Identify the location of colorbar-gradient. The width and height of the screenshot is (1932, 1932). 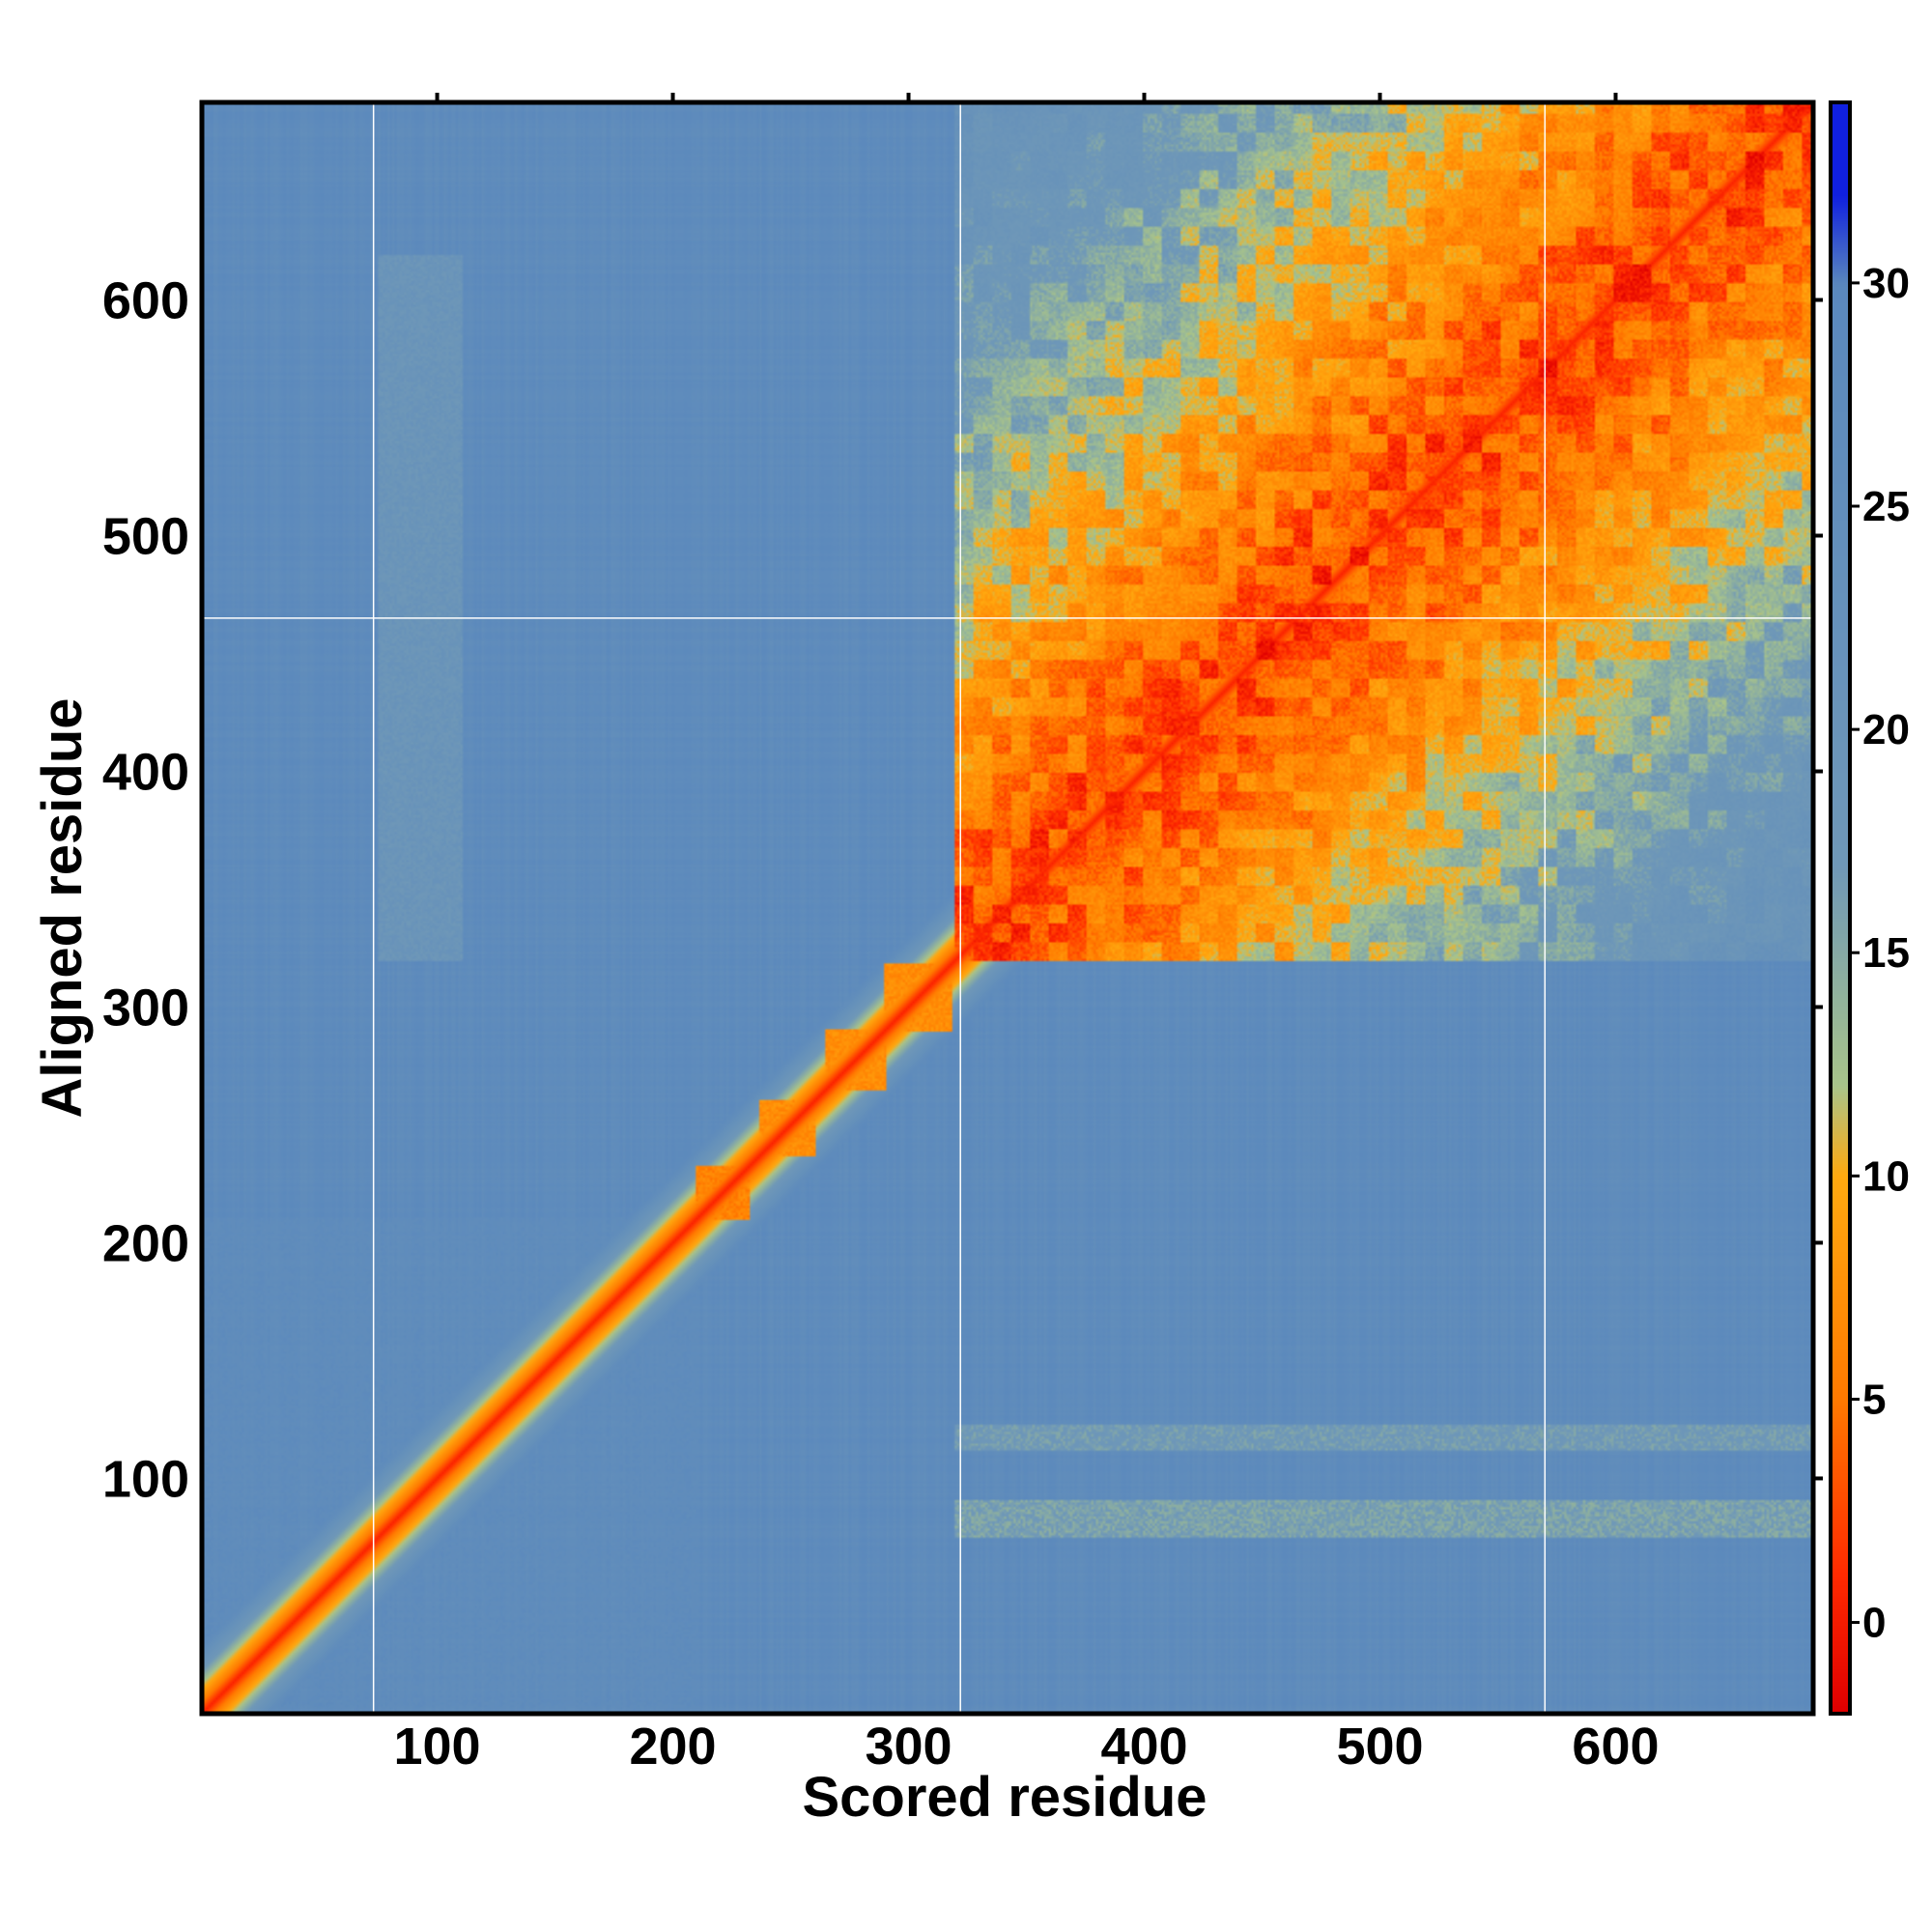
(1840, 908).